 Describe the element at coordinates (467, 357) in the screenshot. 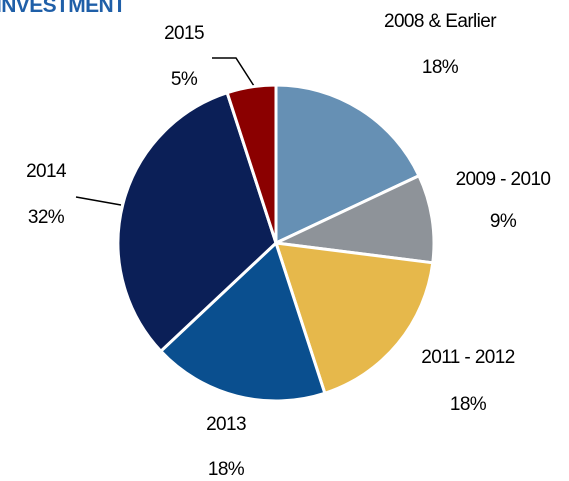

I see `slice-label: 2011 - 2012` at that location.